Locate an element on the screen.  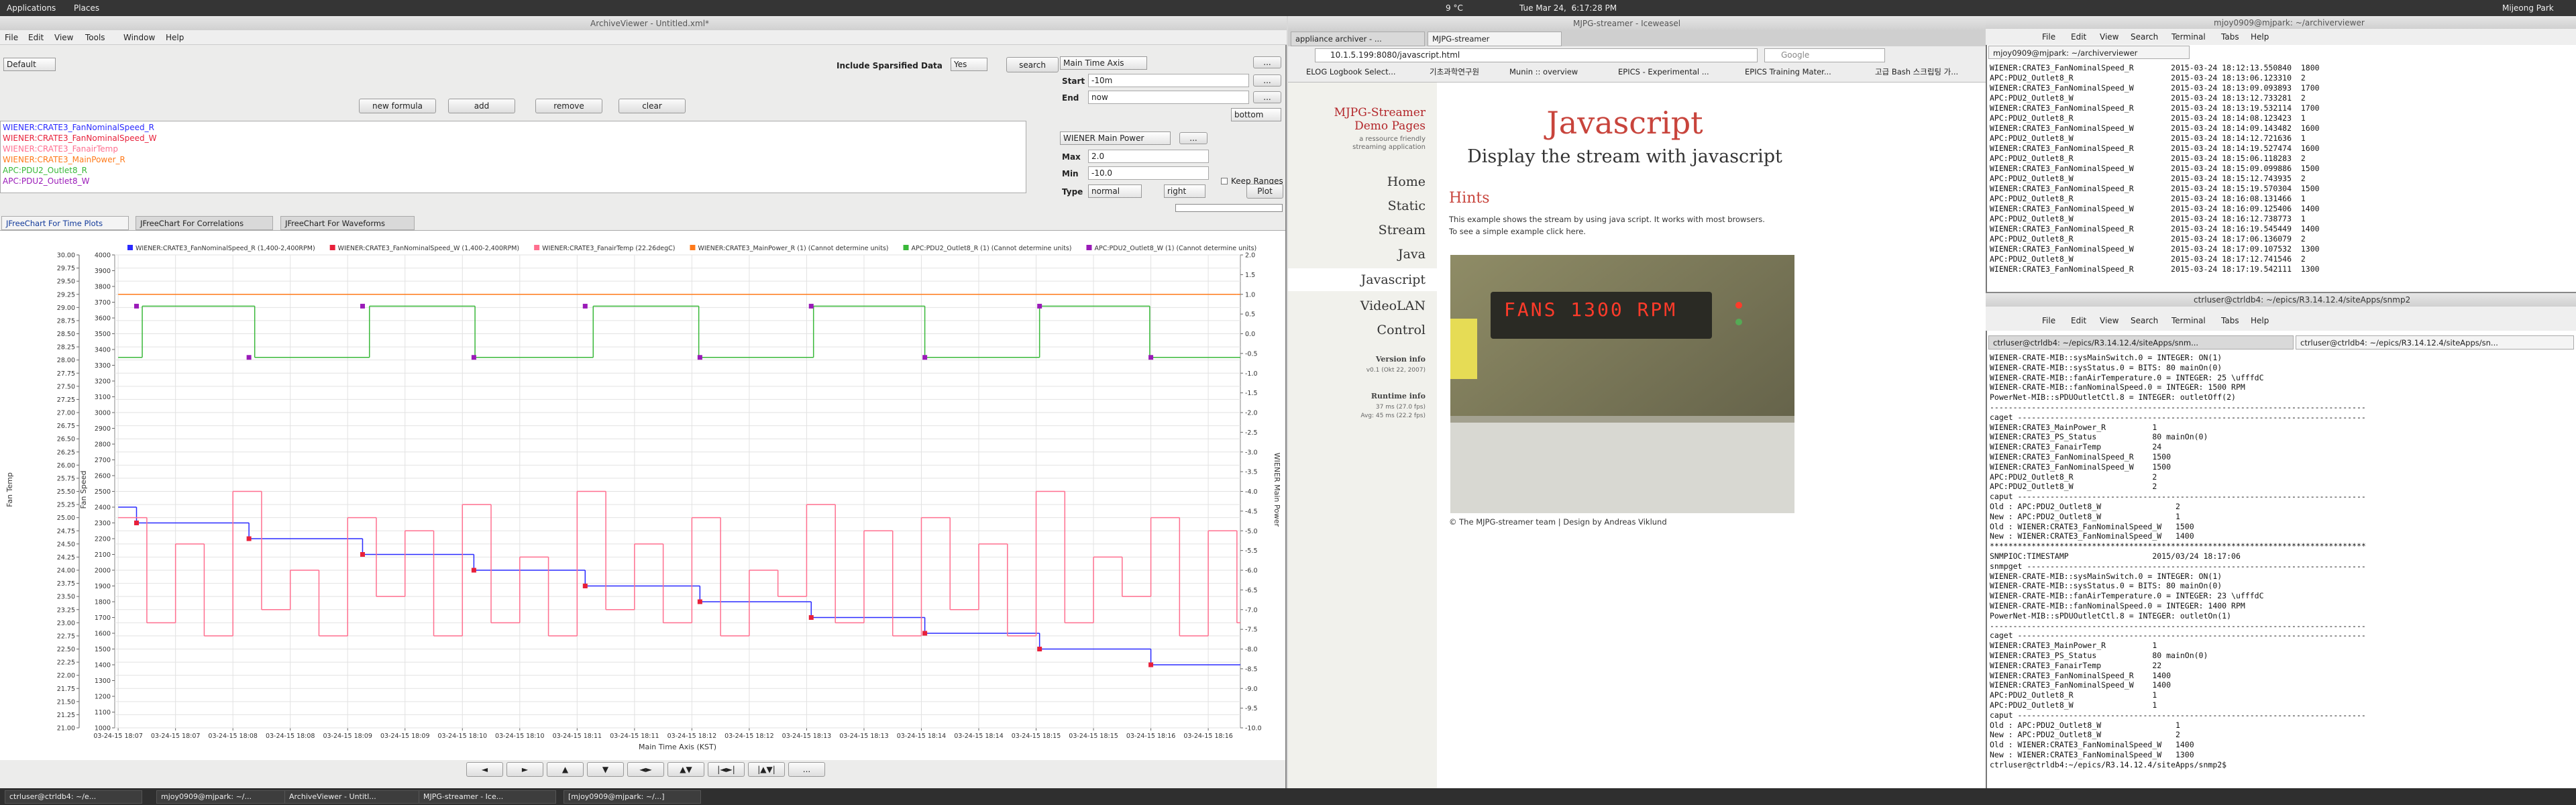
y3-tick-label: 1000 is located at coordinates (103, 729).